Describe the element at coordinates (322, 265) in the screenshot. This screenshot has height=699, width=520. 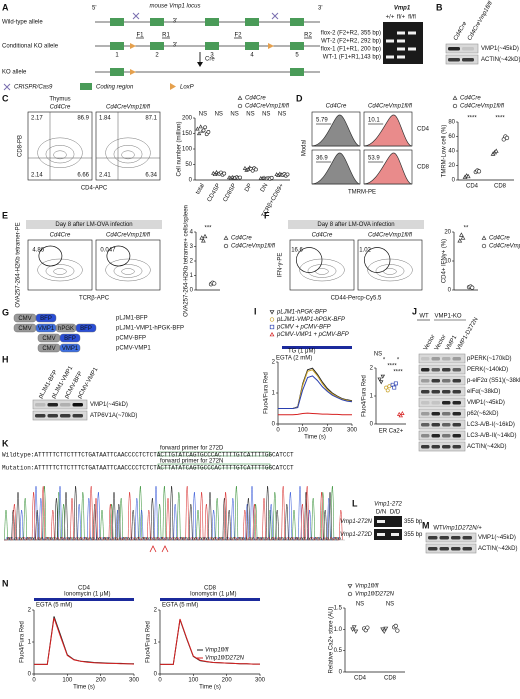
I see `flow-plot` at that location.